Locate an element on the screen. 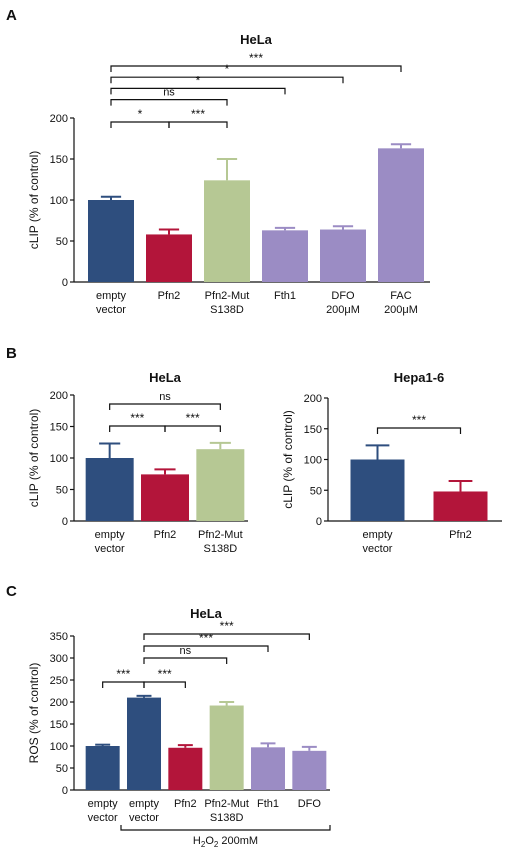  y-tick-label: 350 is located at coordinates (59, 637).